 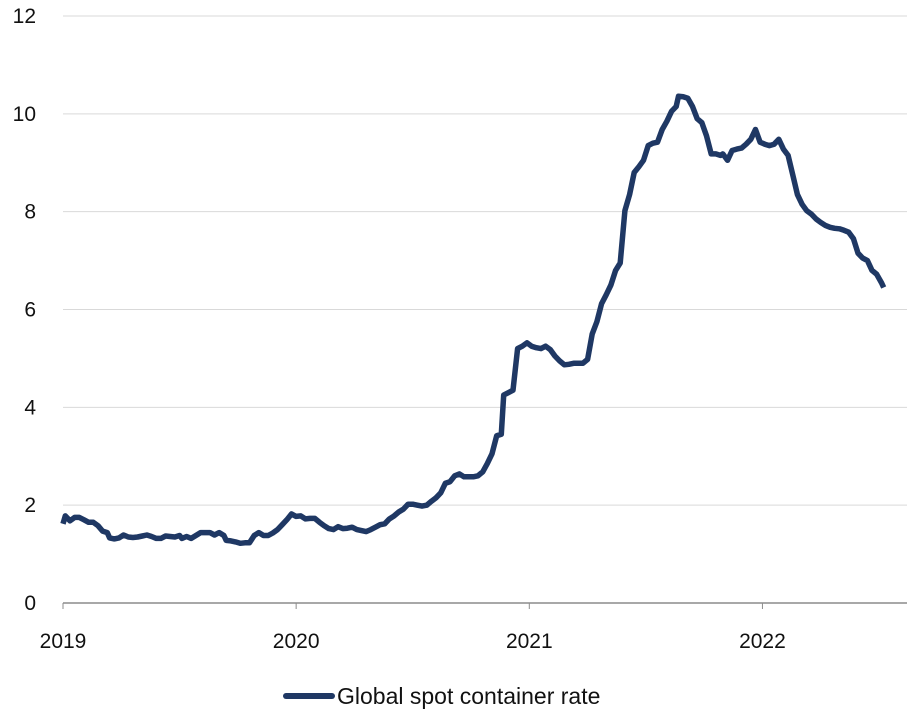 I want to click on legend: Global spot container rate, so click(x=441, y=696).